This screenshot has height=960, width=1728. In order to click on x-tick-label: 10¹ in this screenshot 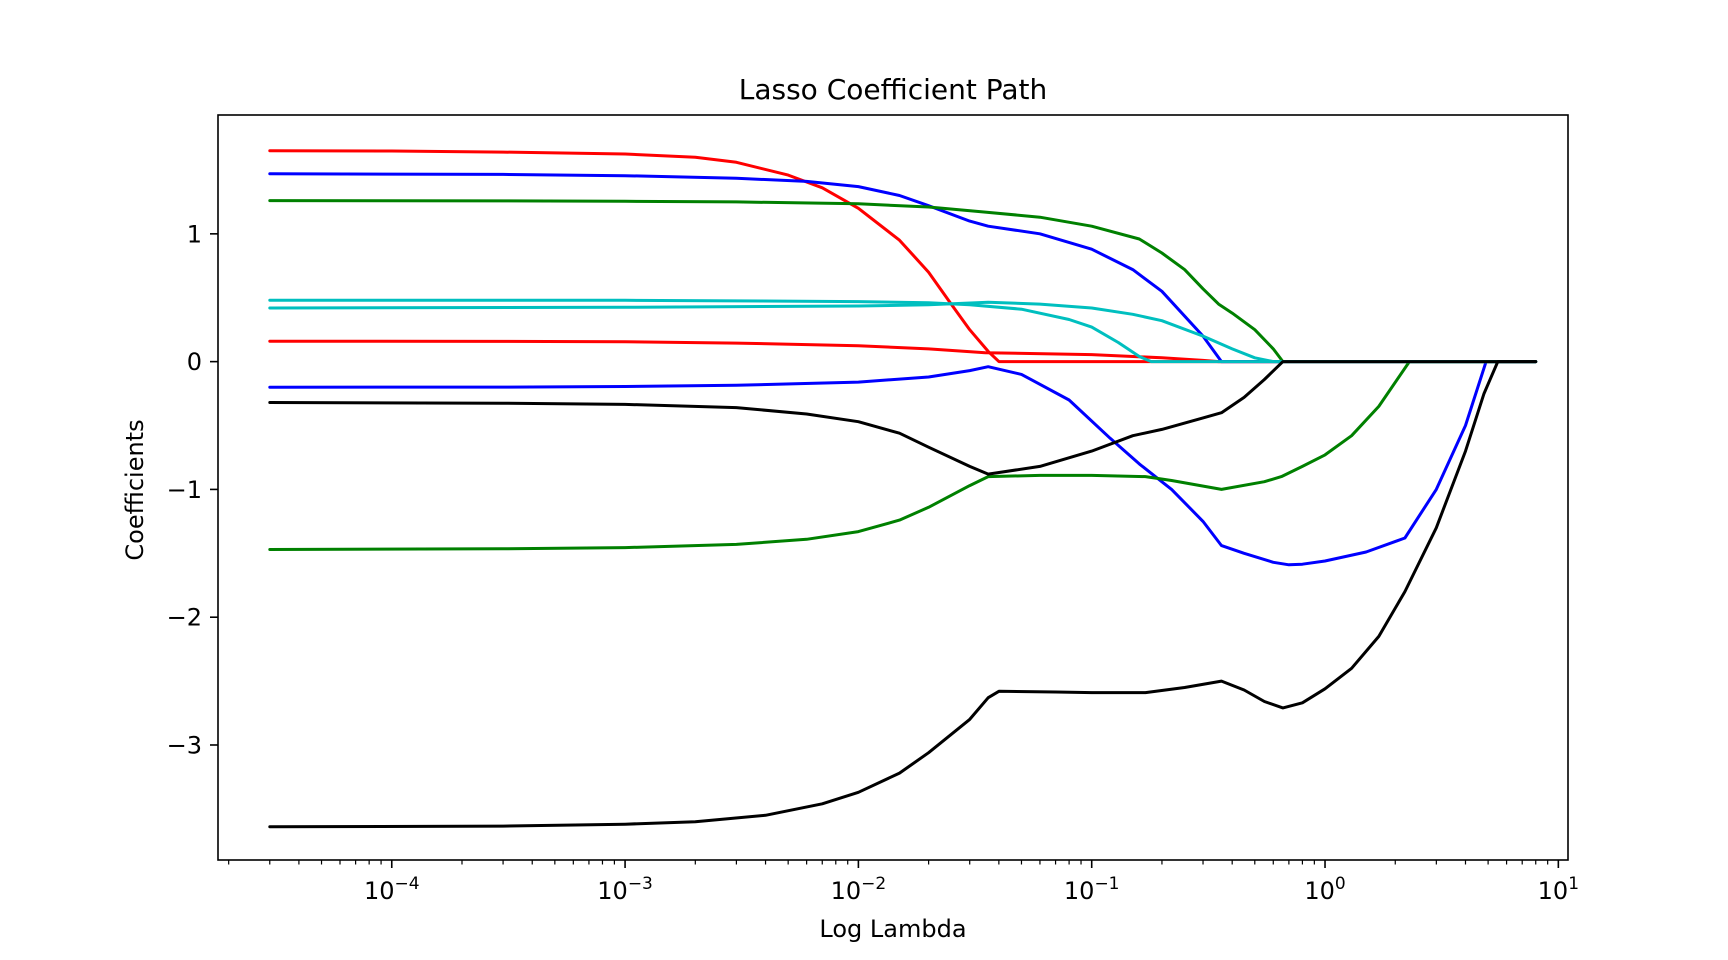, I will do `click(1558, 889)`.